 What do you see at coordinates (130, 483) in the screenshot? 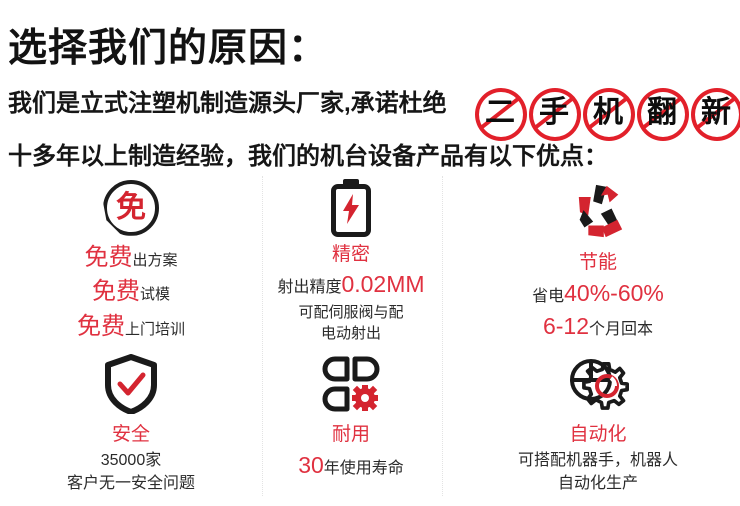
I see `feature-line: 客户无一安全问题` at bounding box center [130, 483].